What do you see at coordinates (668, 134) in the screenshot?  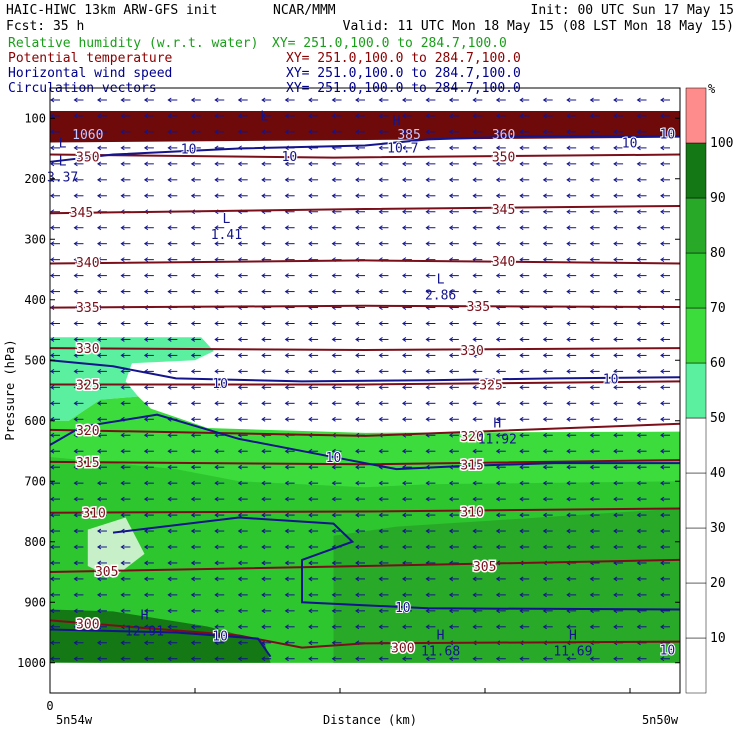 I see `wind-speed-label: 10` at bounding box center [668, 134].